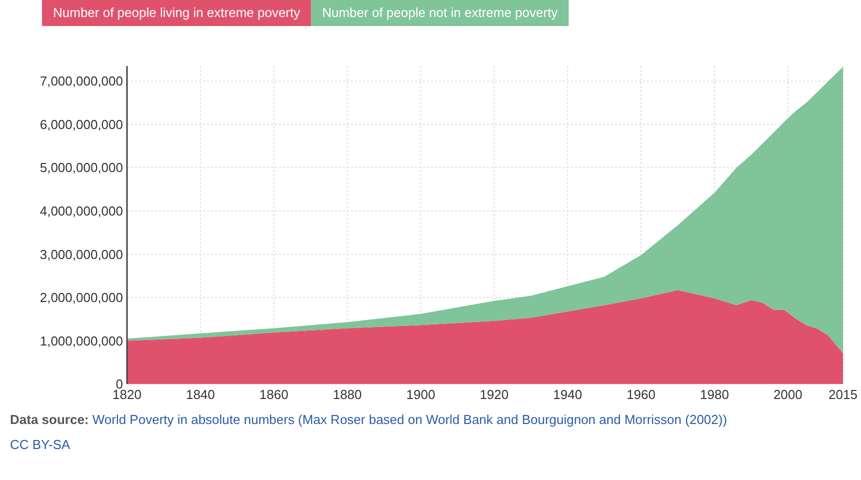 The width and height of the screenshot is (861, 480). I want to click on text: Number of people living in extreme poverty, so click(177, 12).